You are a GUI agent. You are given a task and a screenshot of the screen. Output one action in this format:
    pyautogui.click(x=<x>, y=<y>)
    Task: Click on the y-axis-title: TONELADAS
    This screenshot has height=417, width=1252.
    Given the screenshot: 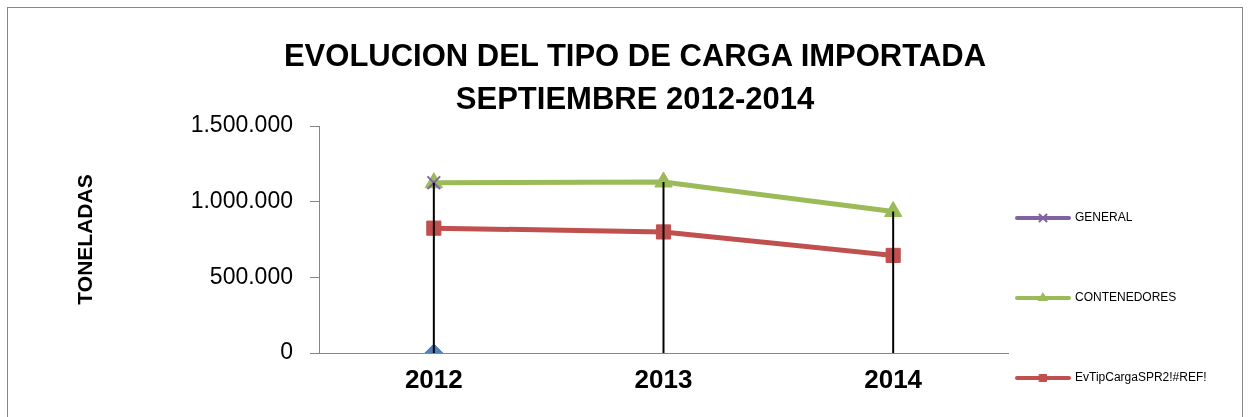 What is the action you would take?
    pyautogui.click(x=85, y=239)
    